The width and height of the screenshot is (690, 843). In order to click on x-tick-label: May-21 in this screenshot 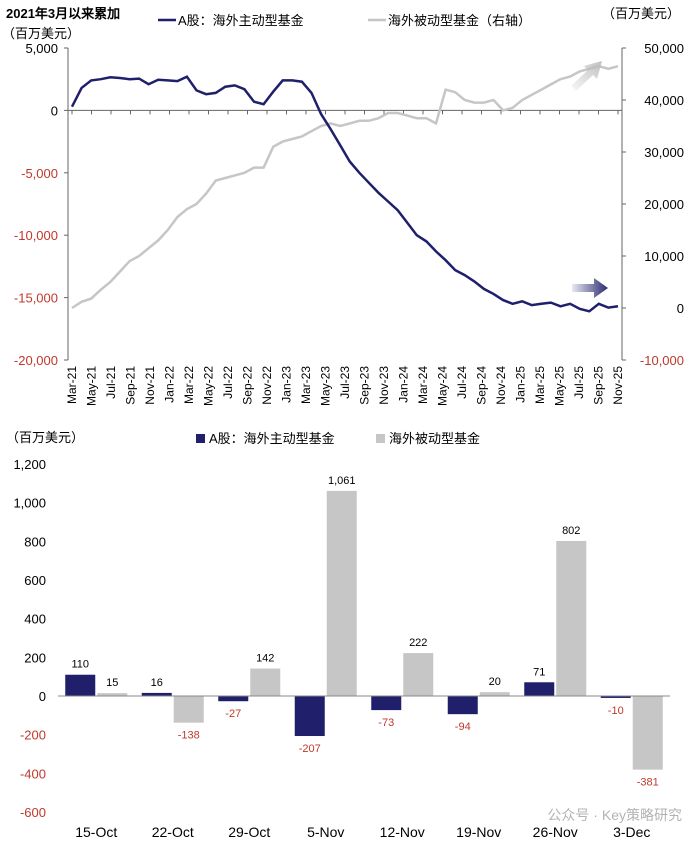, I will do `click(92, 386)`.